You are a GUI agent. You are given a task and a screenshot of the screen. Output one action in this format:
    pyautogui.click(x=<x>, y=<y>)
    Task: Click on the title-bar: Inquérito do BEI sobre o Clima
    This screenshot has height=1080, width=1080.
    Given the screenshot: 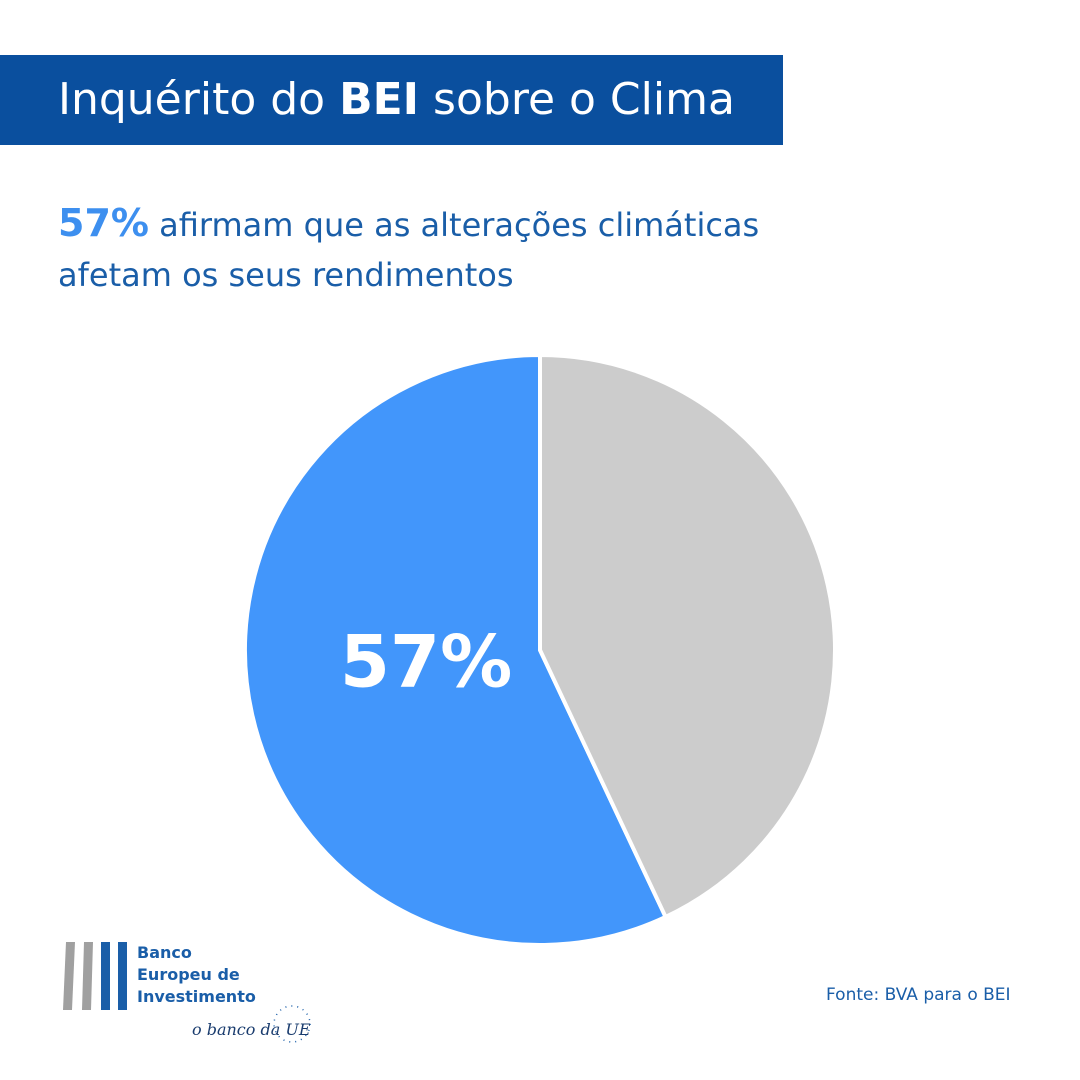 What is the action you would take?
    pyautogui.click(x=391, y=100)
    